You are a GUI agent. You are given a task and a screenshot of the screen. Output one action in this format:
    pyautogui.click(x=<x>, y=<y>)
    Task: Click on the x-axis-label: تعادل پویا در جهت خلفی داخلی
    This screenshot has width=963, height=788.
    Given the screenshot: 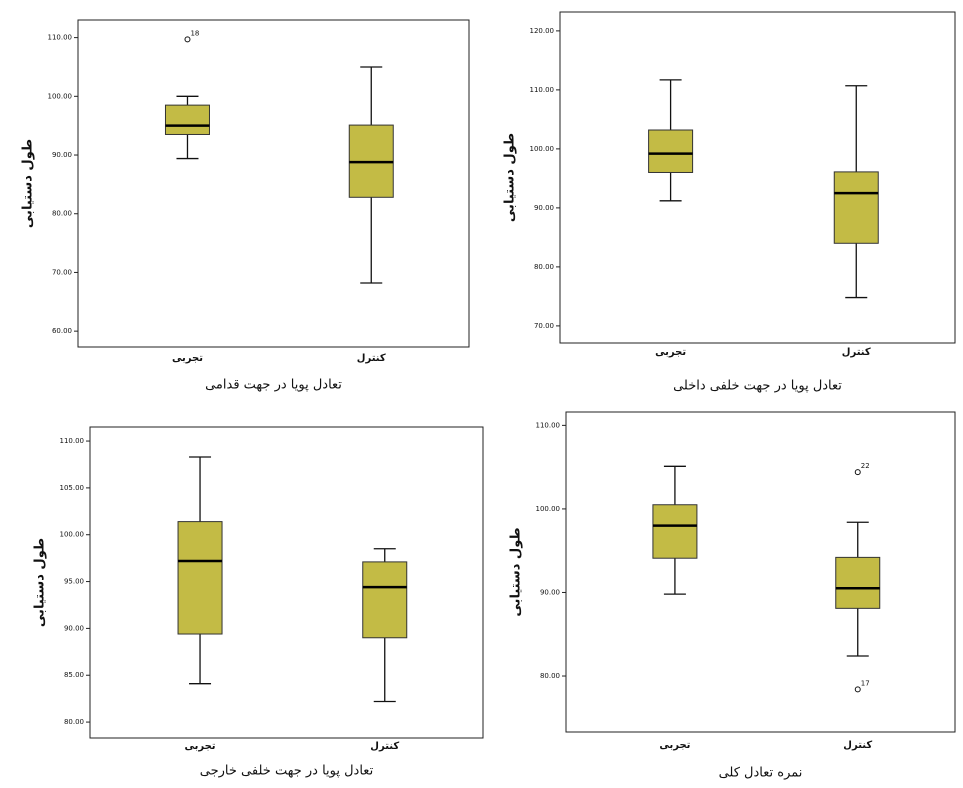 What is the action you would take?
    pyautogui.click(x=757, y=386)
    